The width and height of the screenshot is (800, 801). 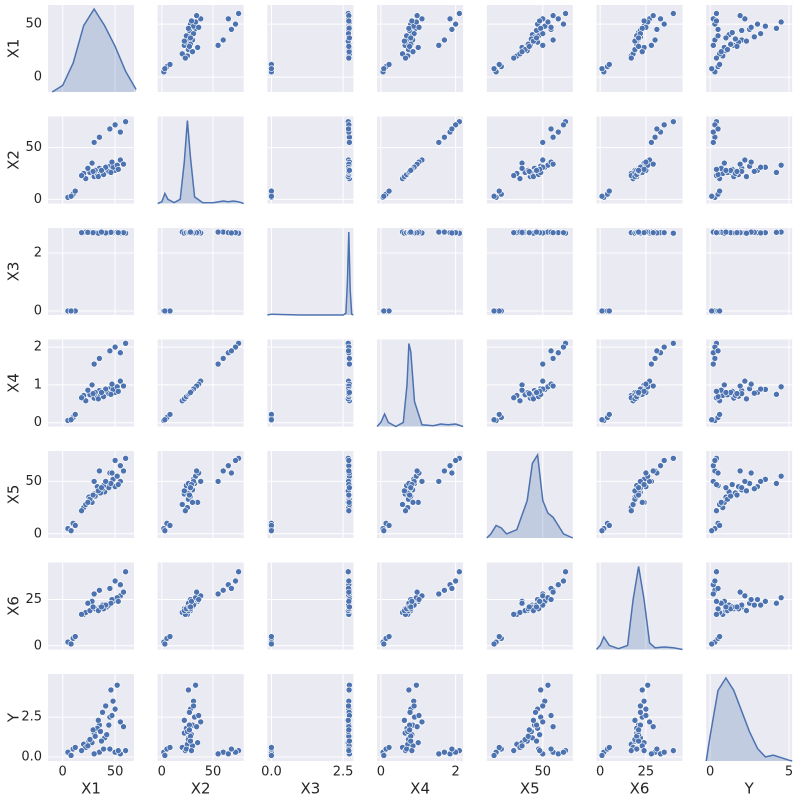 I want to click on x-tick-label: 2, so click(x=455, y=772).